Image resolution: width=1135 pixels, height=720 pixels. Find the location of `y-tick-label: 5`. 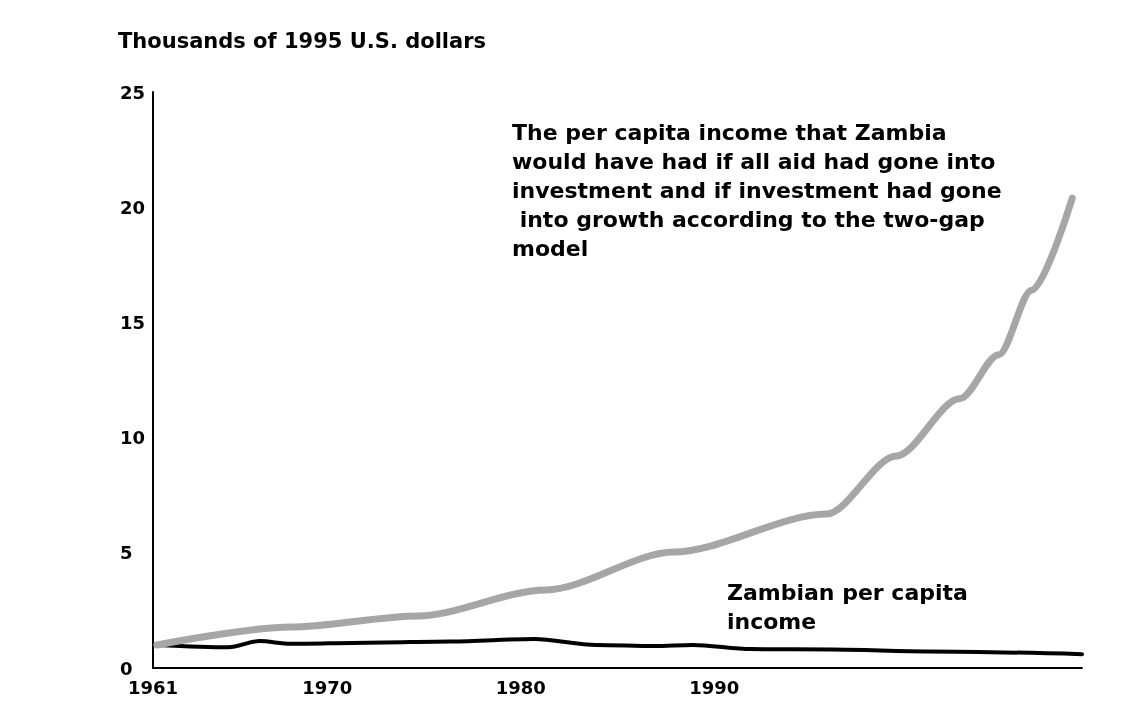

y-tick-label: 5 is located at coordinates (126, 553).